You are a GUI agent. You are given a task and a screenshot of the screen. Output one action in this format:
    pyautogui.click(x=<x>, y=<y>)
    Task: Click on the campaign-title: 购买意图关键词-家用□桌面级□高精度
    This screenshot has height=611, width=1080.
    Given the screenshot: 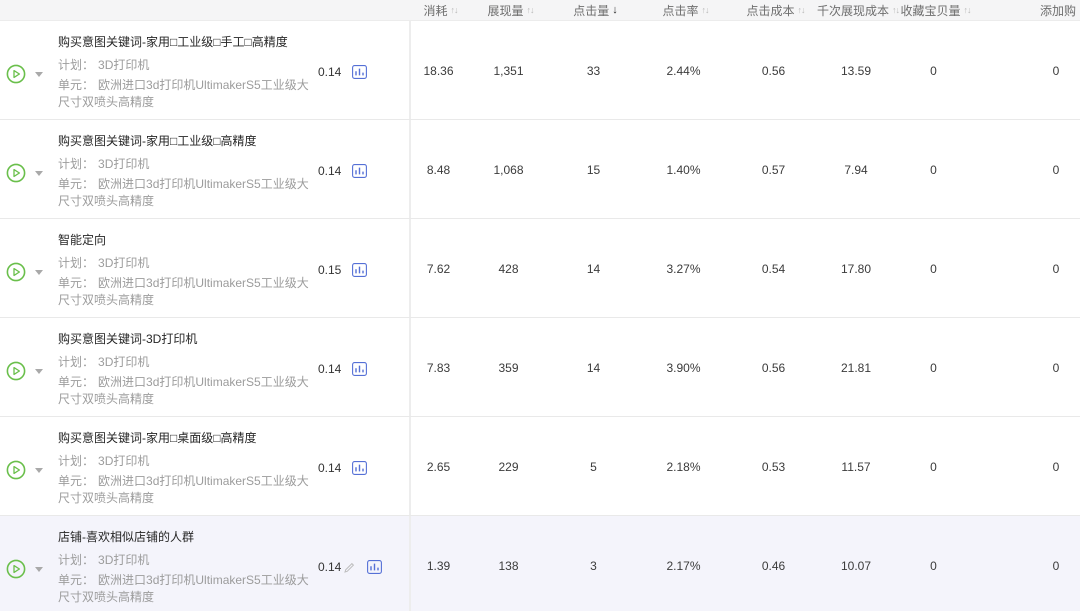 What is the action you would take?
    pyautogui.click(x=157, y=438)
    